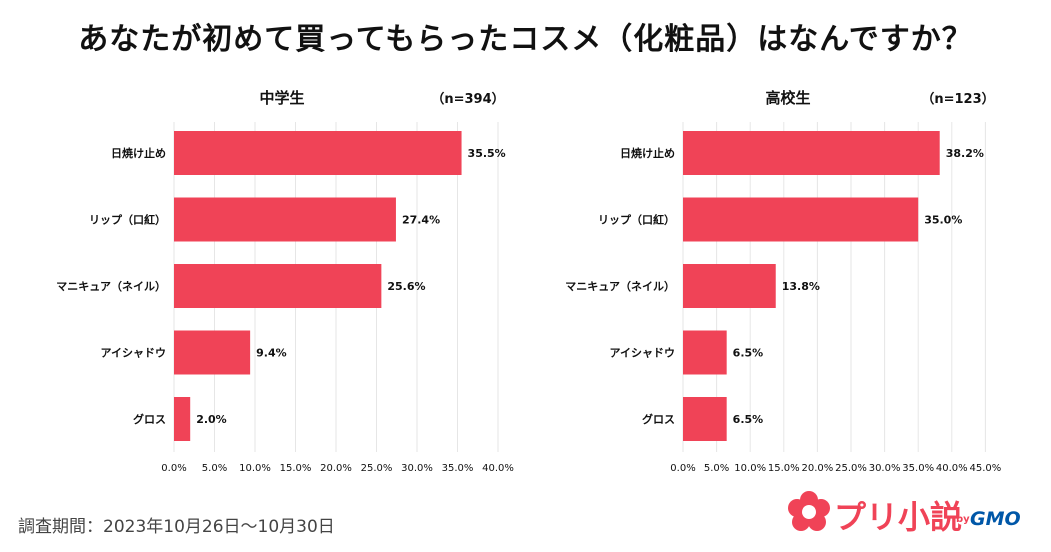 This screenshot has height=552, width=1051. What do you see at coordinates (406, 286) in the screenshot?
I see `bar-value-label: 25.6%` at bounding box center [406, 286].